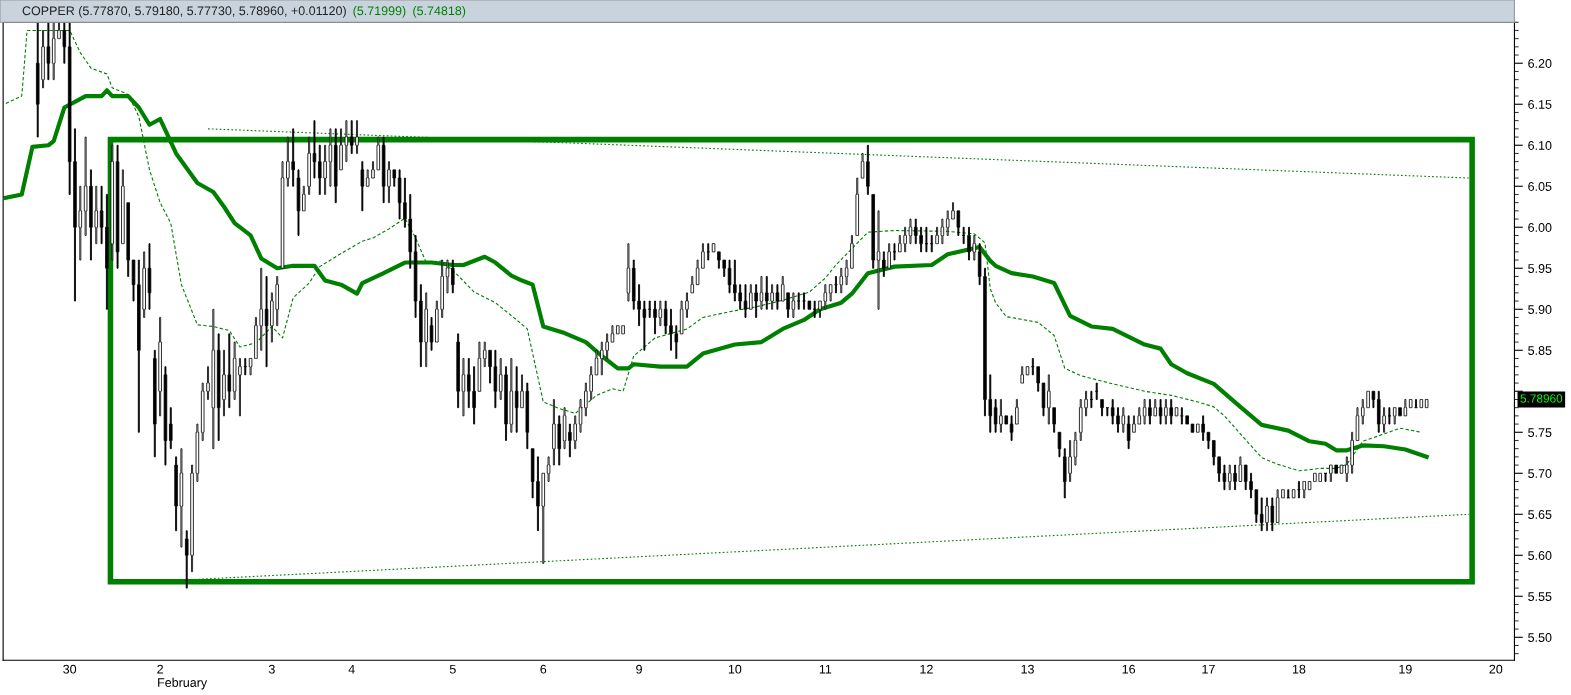  I want to click on text: February, so click(183, 683).